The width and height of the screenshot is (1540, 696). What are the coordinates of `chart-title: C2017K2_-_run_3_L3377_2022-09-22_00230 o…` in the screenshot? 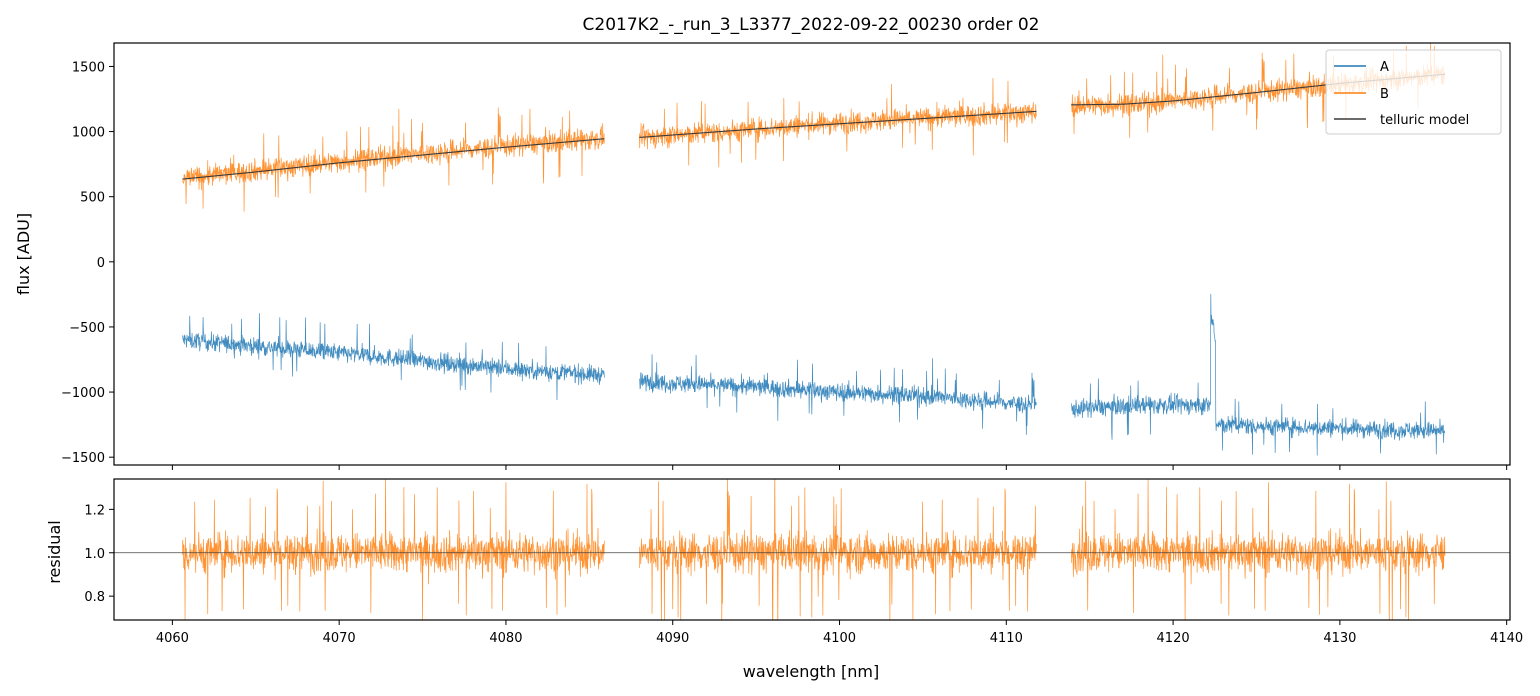 It's located at (811, 25).